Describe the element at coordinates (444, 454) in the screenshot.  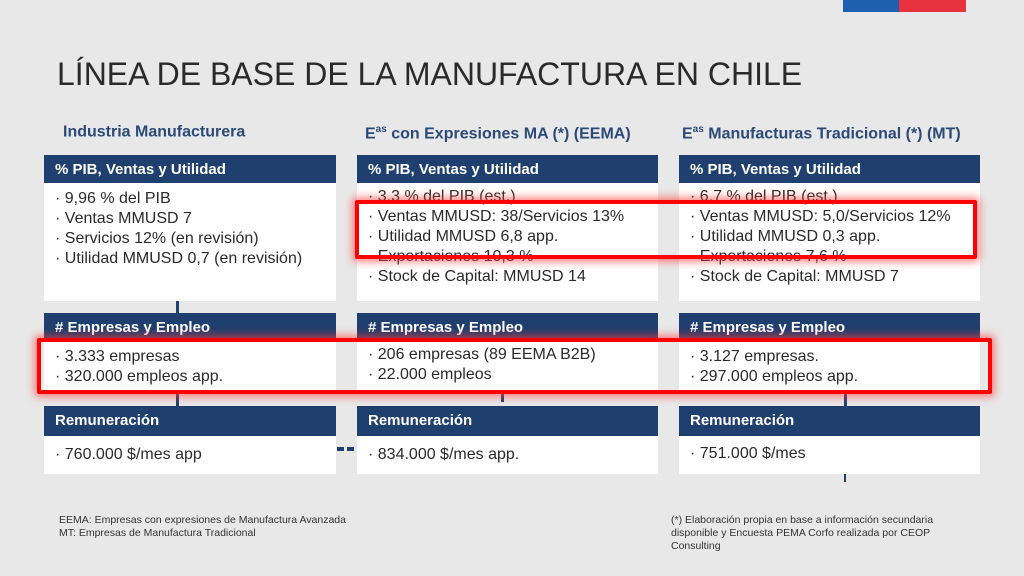
I see `list-item: · 834.000 $/mes app.` at that location.